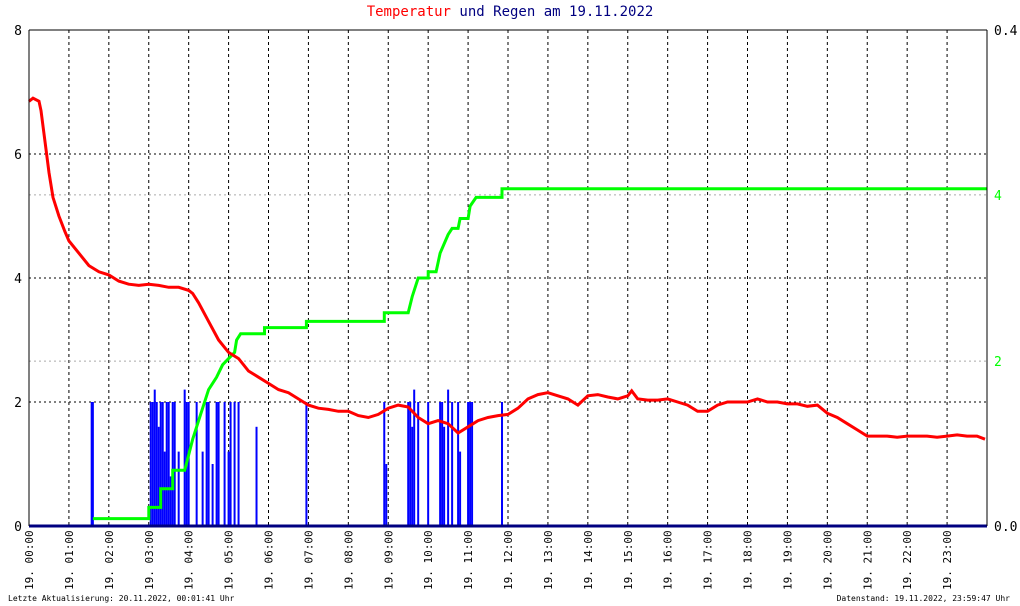 The width and height of the screenshot is (1020, 606). I want to click on x-tick-label: 19. 07:00, so click(308, 560).